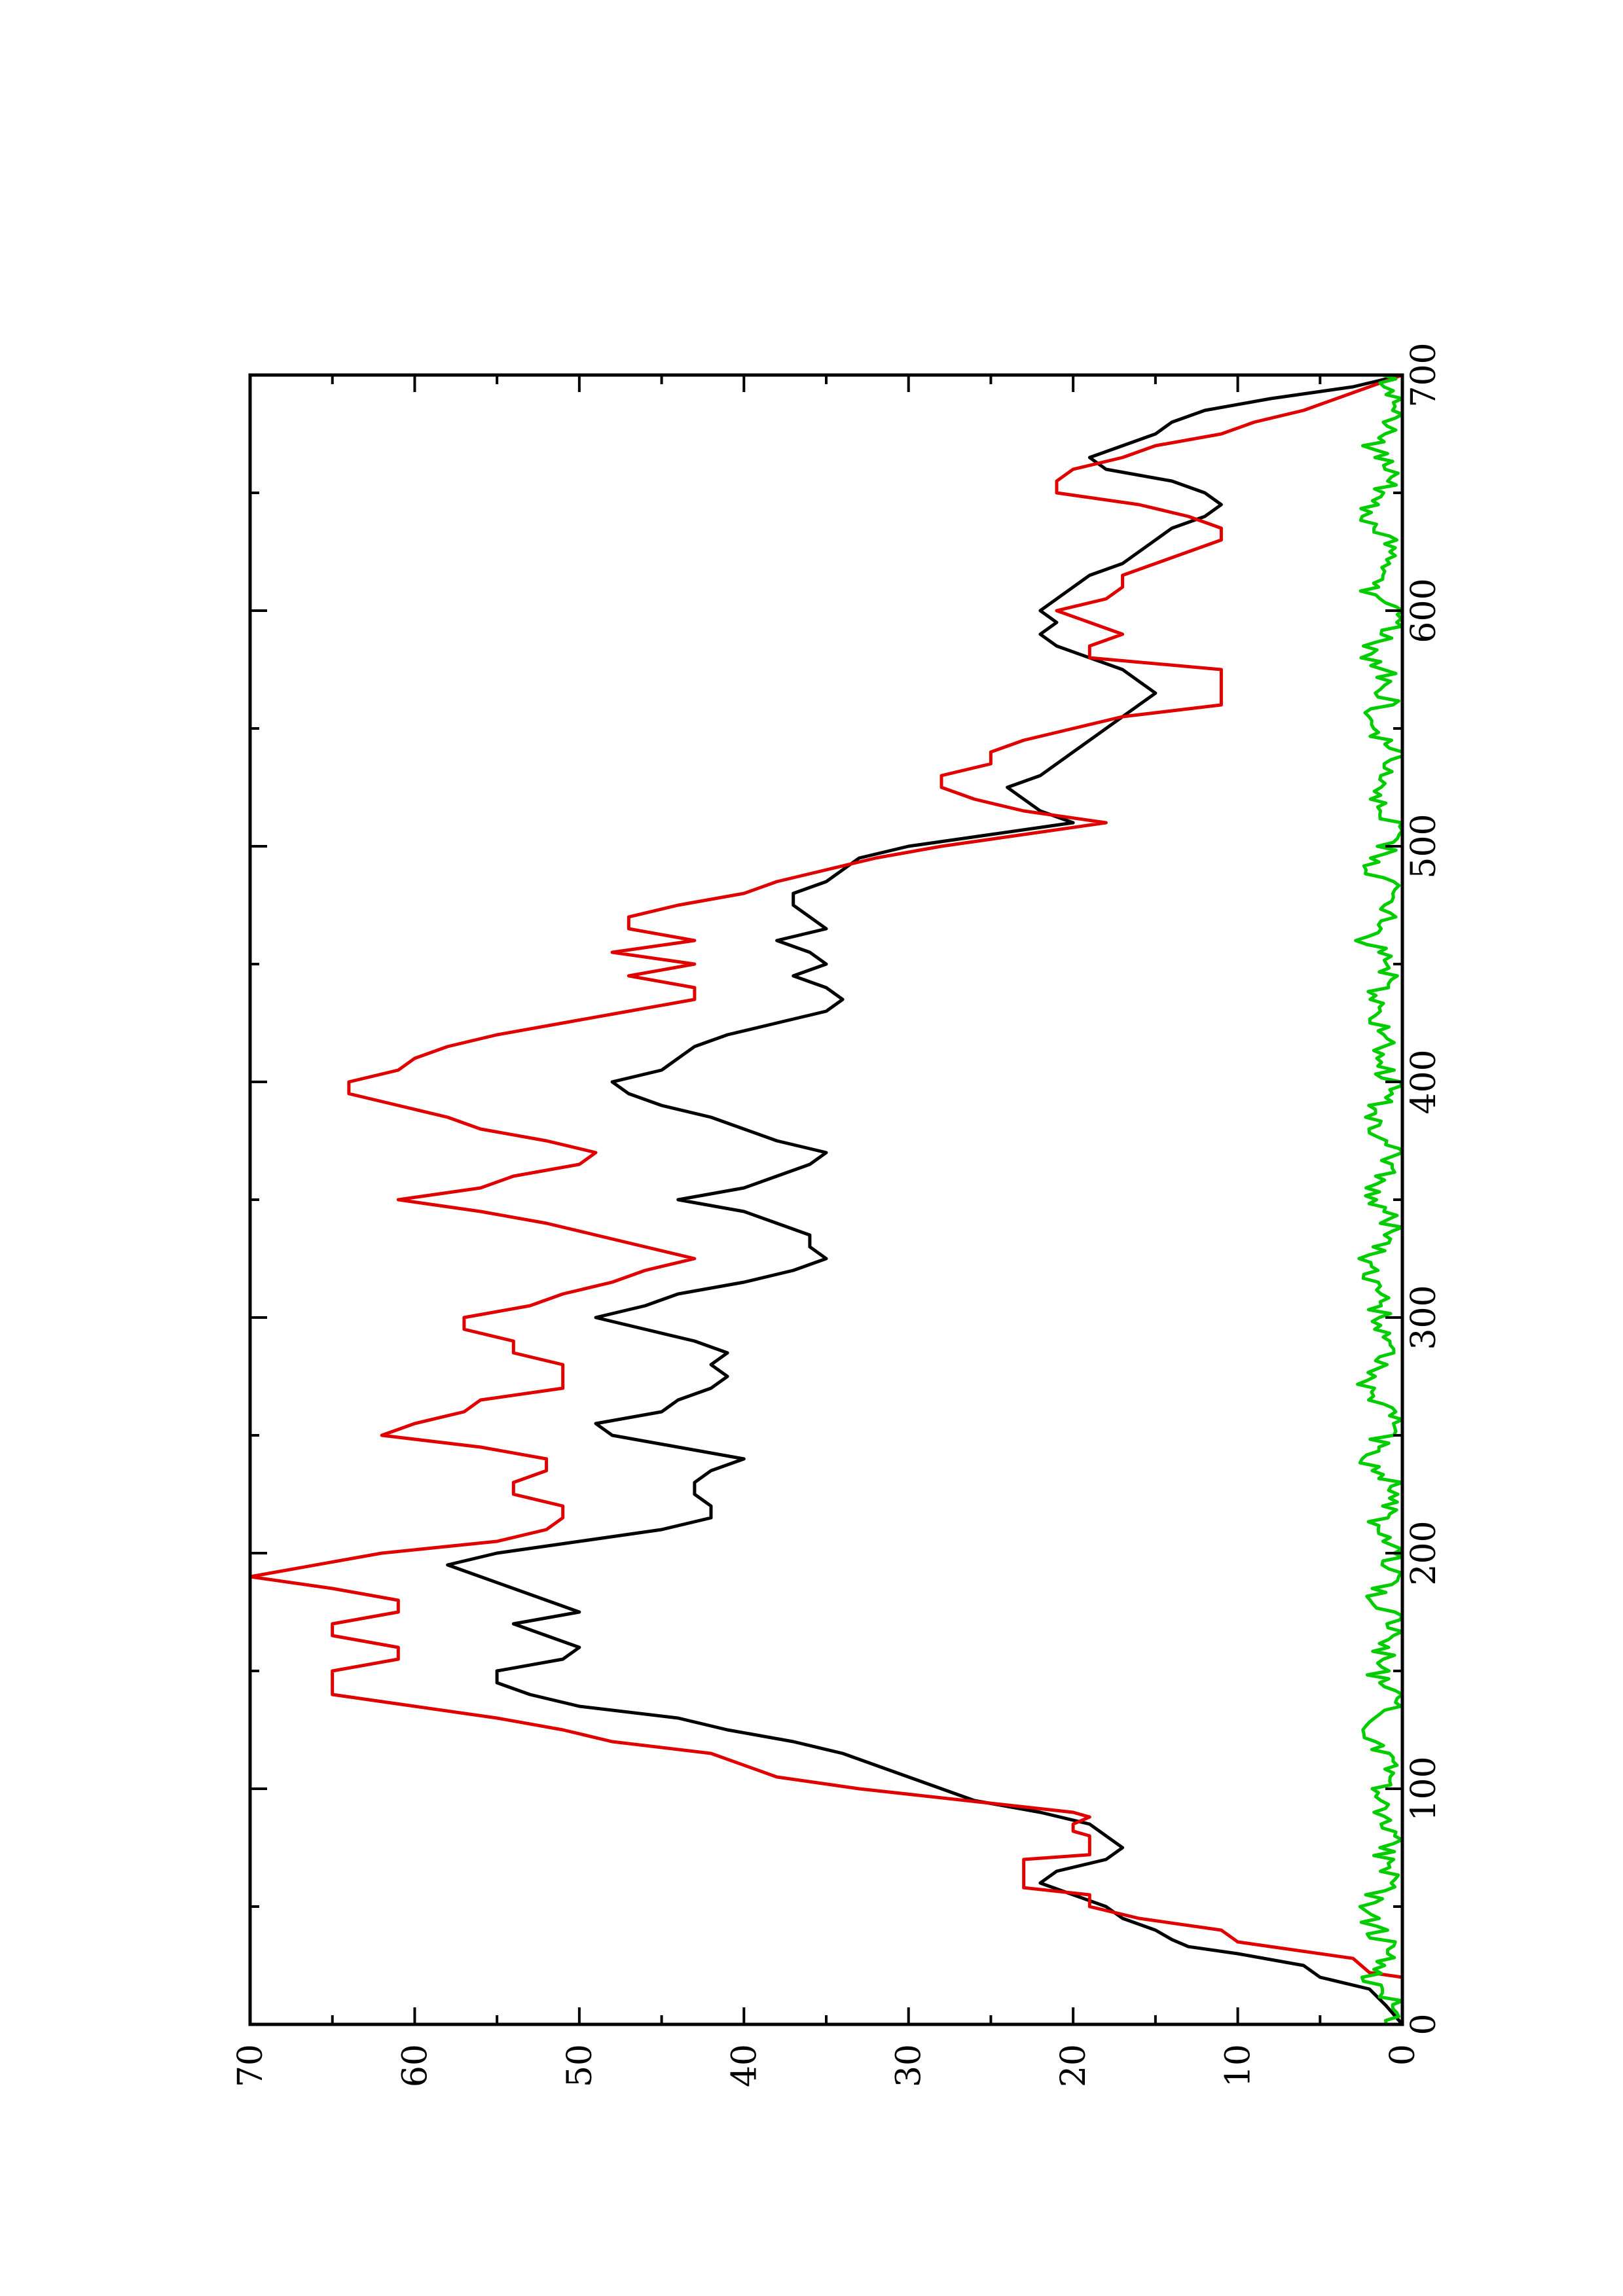  What do you see at coordinates (415, 2065) in the screenshot?
I see `y-tick-label: 60` at bounding box center [415, 2065].